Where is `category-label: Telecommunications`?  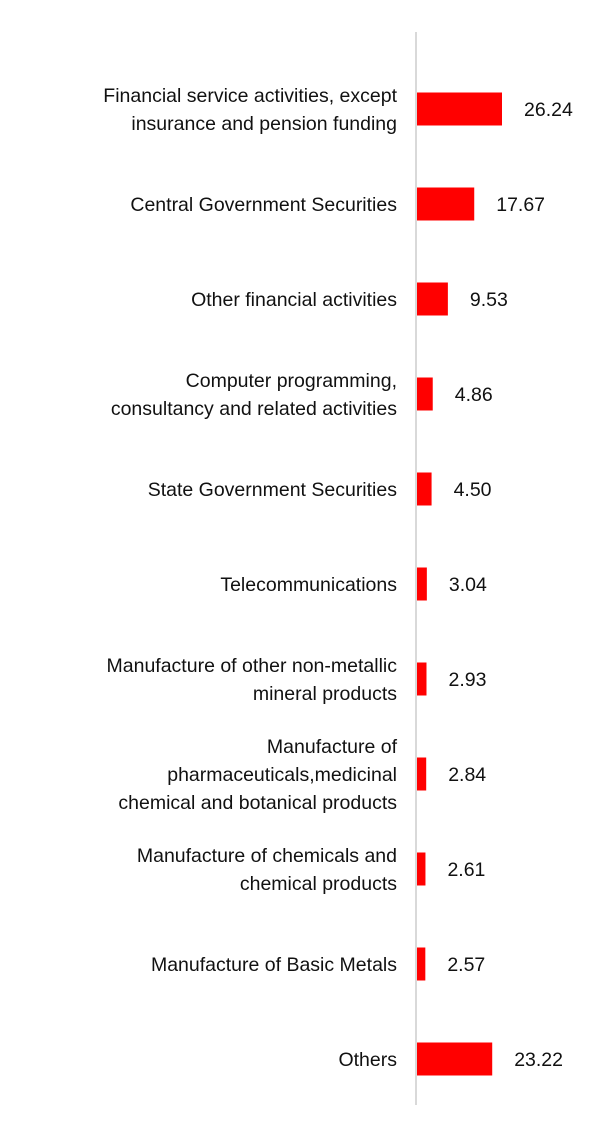
category-label: Telecommunications is located at coordinates (308, 585).